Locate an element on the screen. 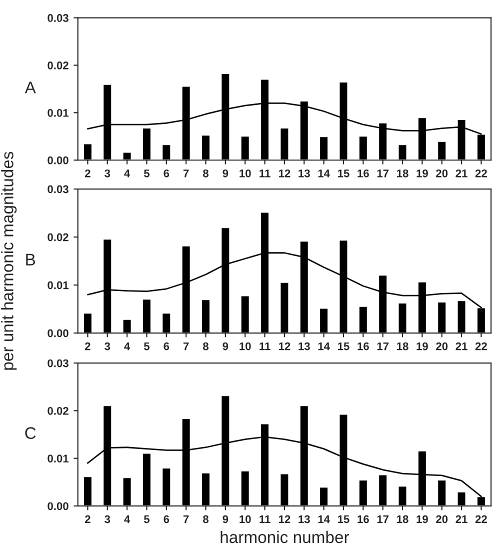 Image resolution: width=496 pixels, height=556 pixels. y-axis-title: per unit harmonic magnitudes is located at coordinates (9, 261).